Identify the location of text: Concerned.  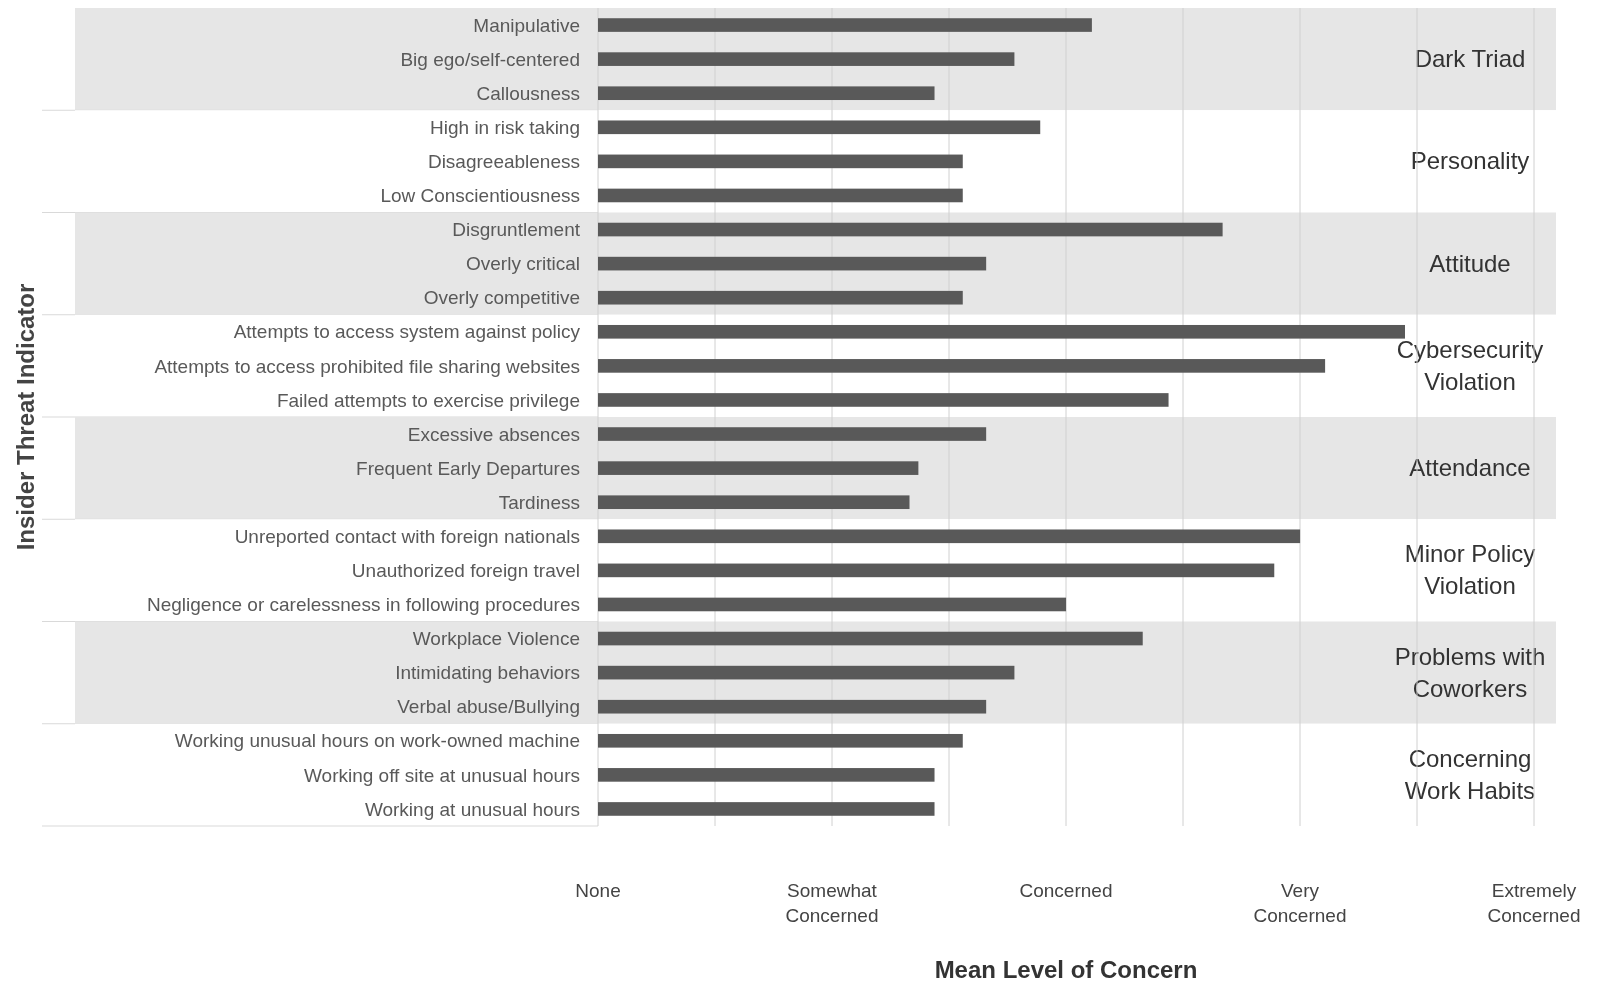
(1066, 890).